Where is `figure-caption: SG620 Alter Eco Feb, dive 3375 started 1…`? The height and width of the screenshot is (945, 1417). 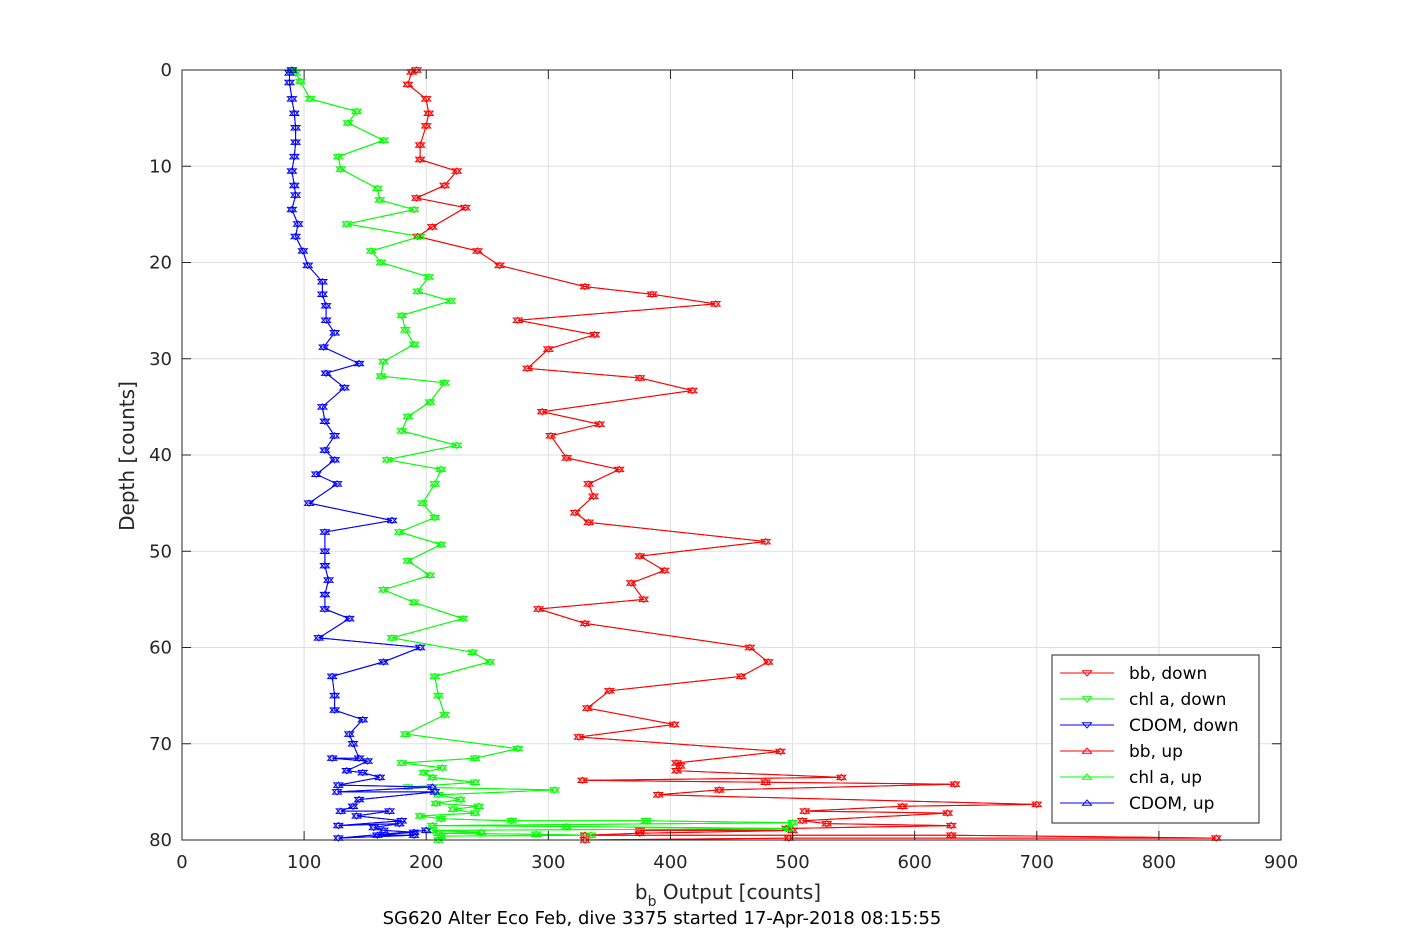 figure-caption: SG620 Alter Eco Feb, dive 3375 started 1… is located at coordinates (662, 918).